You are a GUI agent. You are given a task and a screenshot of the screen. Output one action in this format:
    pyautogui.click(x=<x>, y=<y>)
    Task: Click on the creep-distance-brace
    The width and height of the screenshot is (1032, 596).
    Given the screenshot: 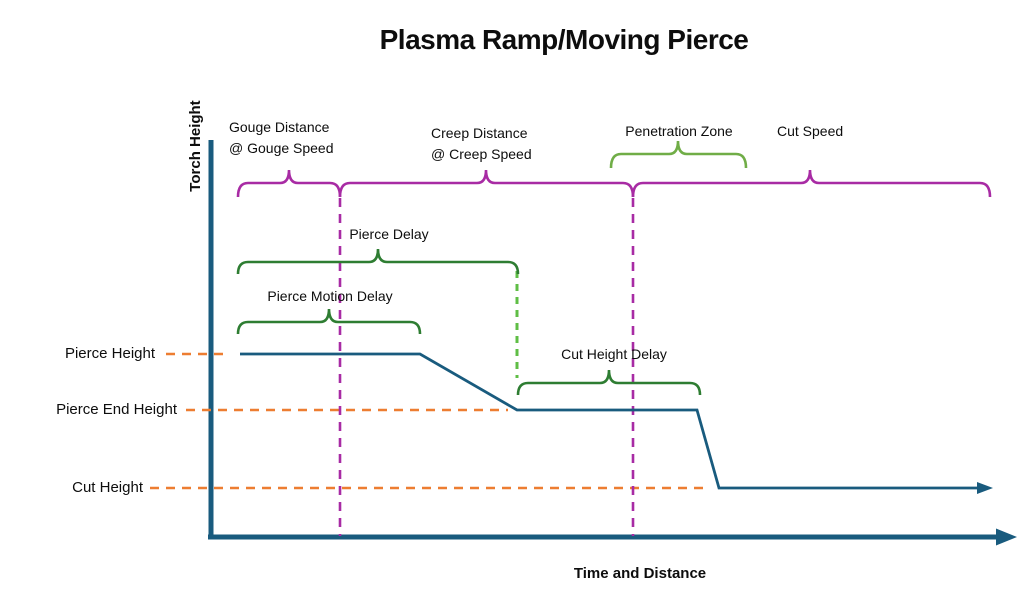 What is the action you would take?
    pyautogui.click(x=486, y=183)
    